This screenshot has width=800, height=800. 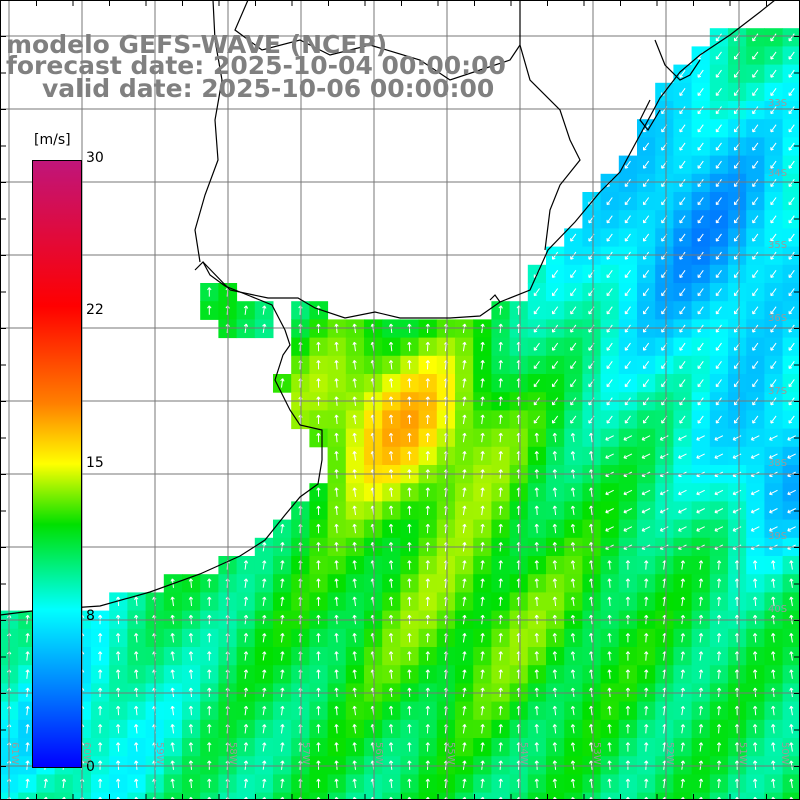 I want to click on lon-label: 57W, so click(x=305, y=753).